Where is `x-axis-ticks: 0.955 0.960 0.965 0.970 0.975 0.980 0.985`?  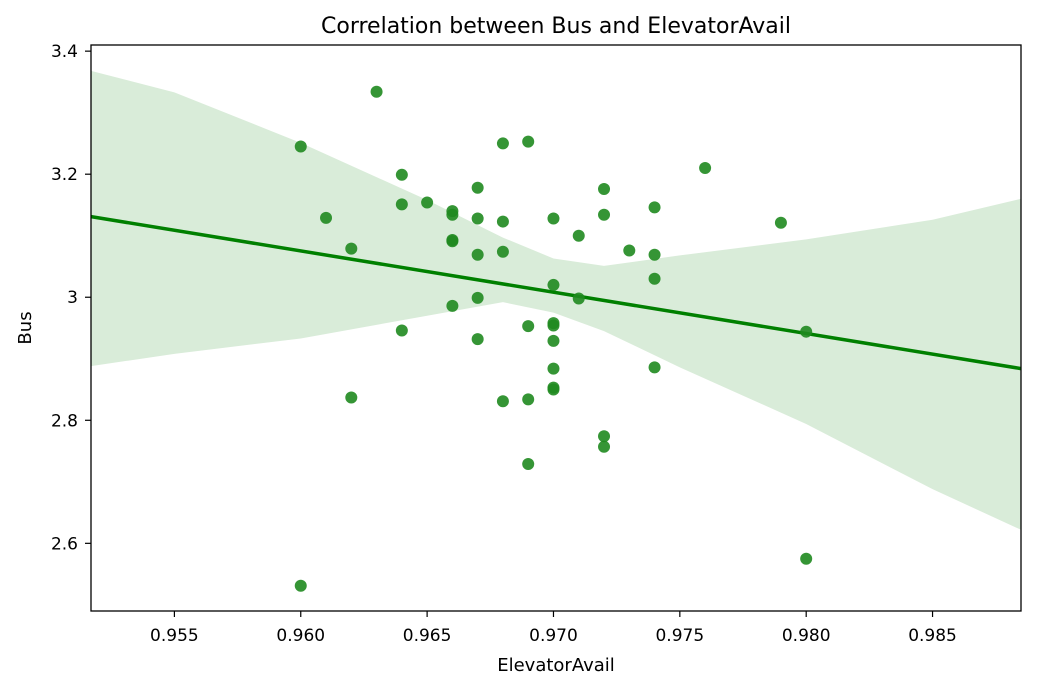
x-axis-ticks: 0.955 0.960 0.965 0.970 0.975 0.980 0.985 is located at coordinates (553, 628).